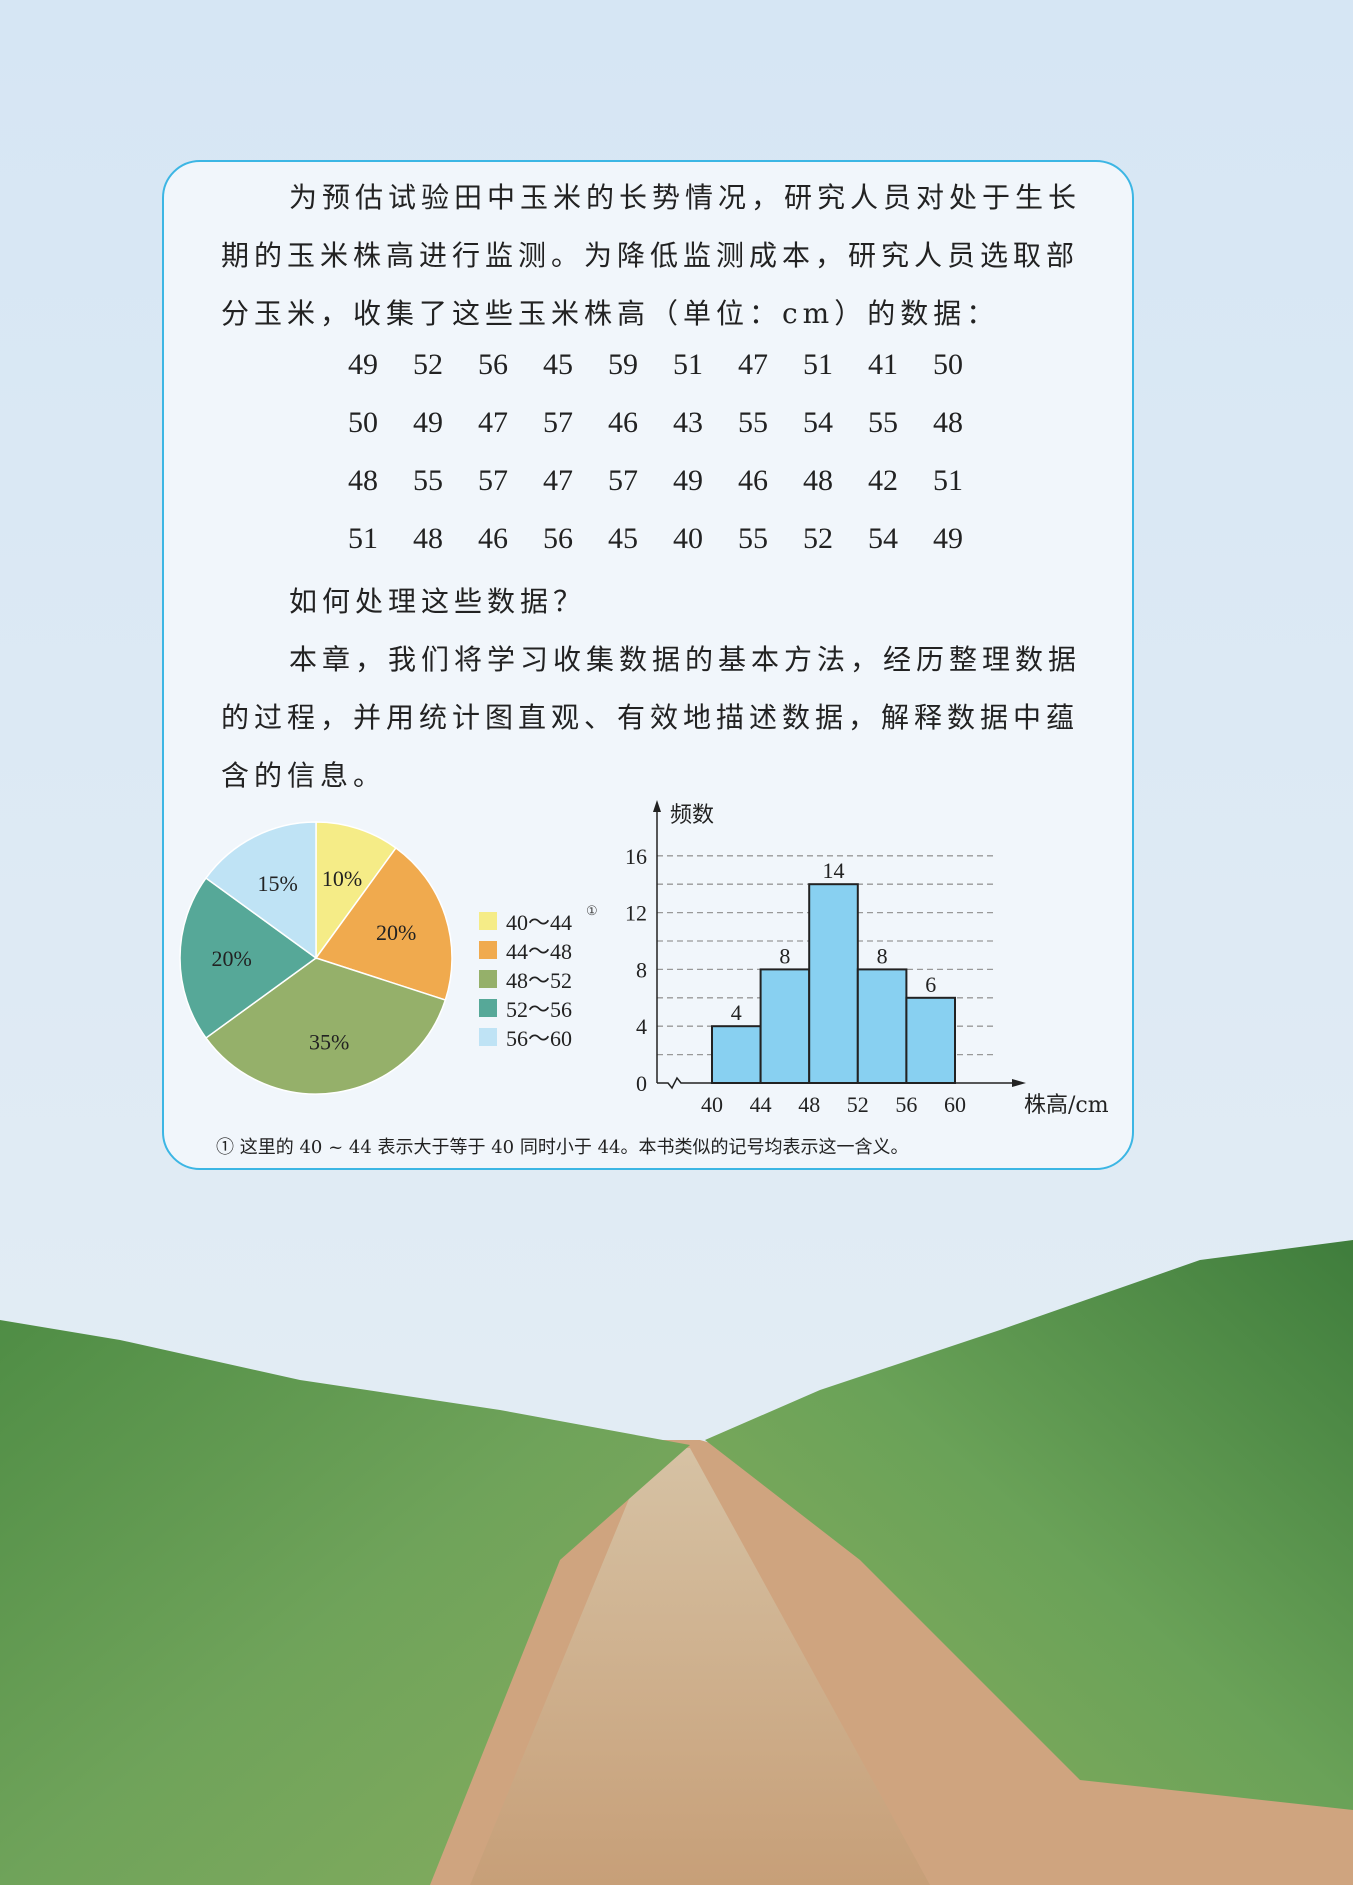  What do you see at coordinates (692, 815) in the screenshot?
I see `y-axis-title: 频数` at bounding box center [692, 815].